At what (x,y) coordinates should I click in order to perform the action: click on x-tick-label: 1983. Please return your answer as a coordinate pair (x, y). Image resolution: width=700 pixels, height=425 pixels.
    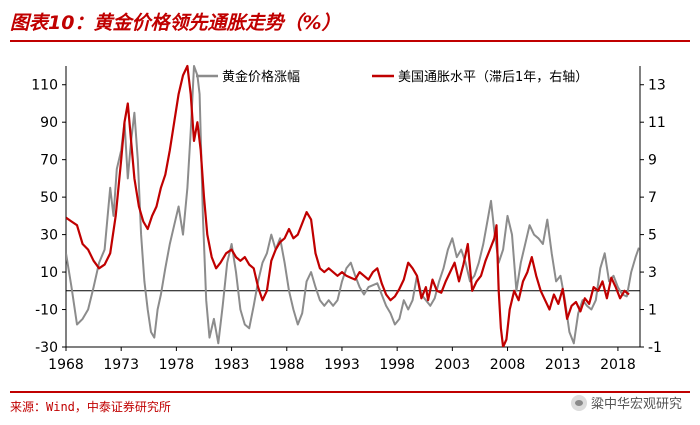
    Looking at the image, I should click on (232, 365).